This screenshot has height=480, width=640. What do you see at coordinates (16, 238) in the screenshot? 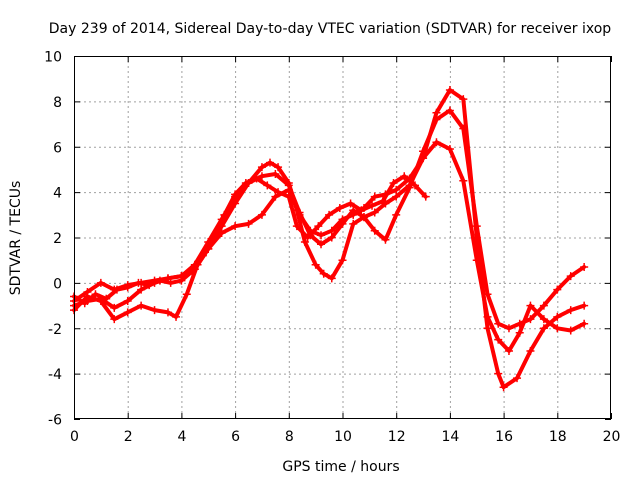
I see `y-axis-label: SDTVAR / TECUs` at bounding box center [16, 238].